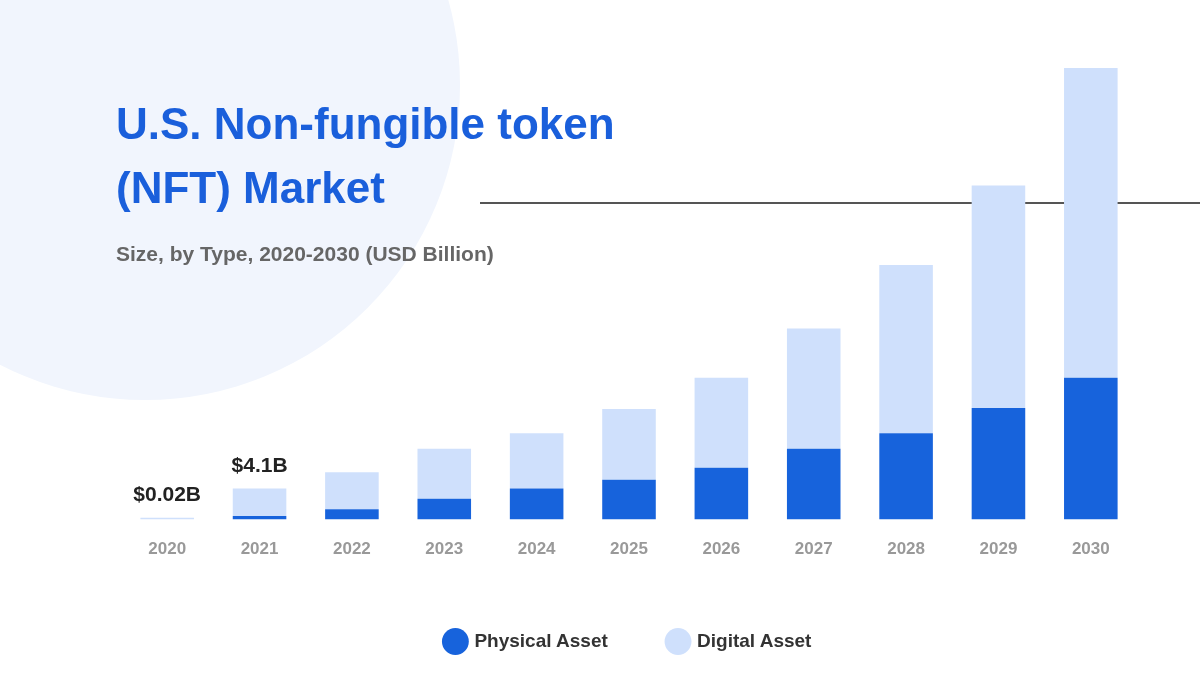 The height and width of the screenshot is (675, 1200). I want to click on x-tick-label: 2025, so click(629, 549).